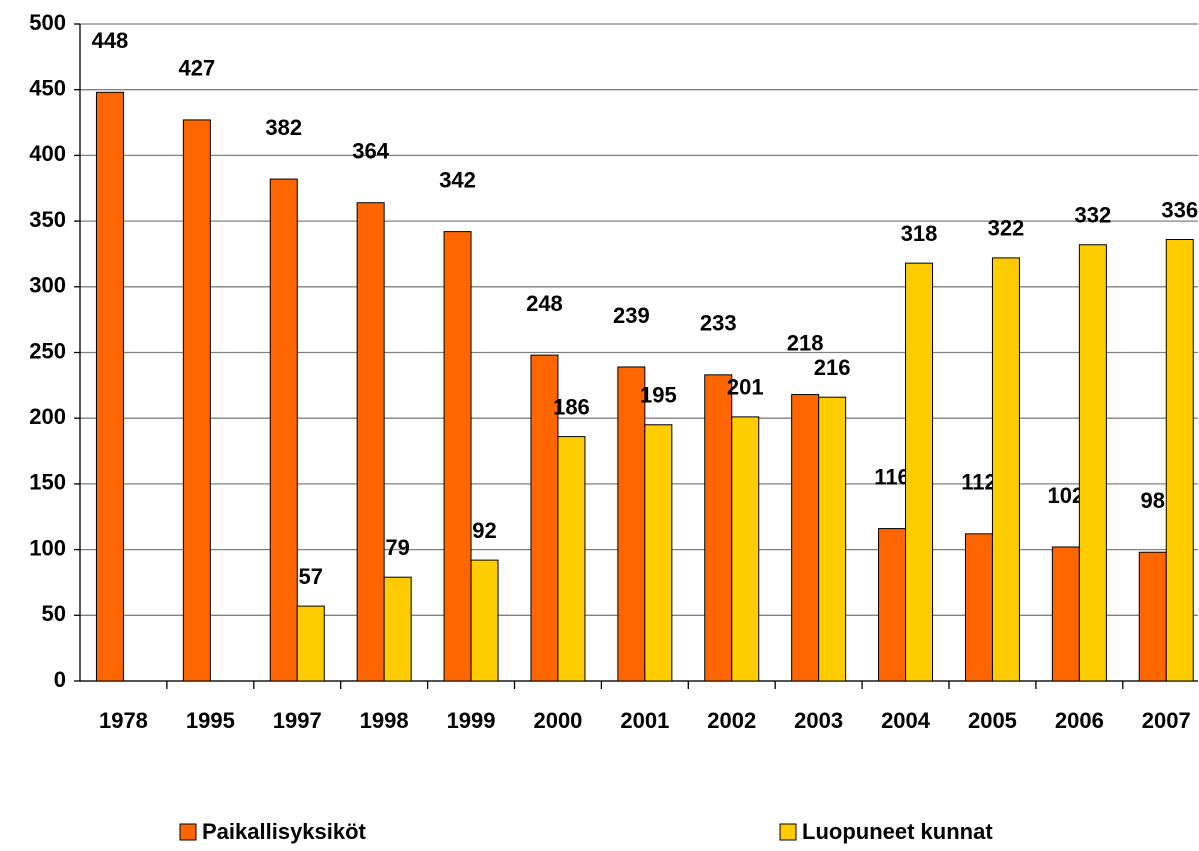  What do you see at coordinates (979, 482) in the screenshot?
I see `data-label: 112` at bounding box center [979, 482].